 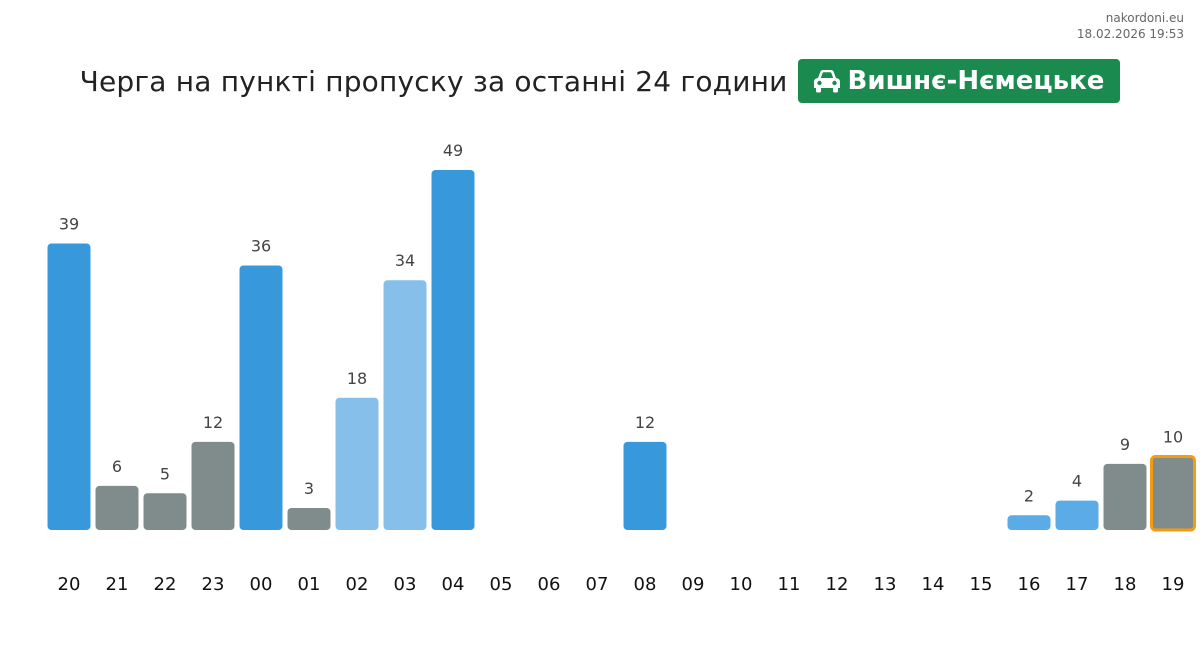 What do you see at coordinates (69, 223) in the screenshot?
I see `data-label-20: 39` at bounding box center [69, 223].